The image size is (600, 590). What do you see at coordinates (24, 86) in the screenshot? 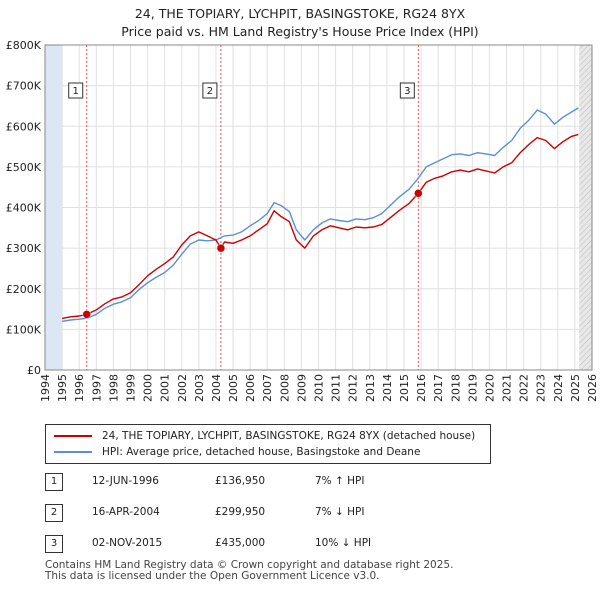
I see `y-tick-label: £700K` at bounding box center [24, 86].